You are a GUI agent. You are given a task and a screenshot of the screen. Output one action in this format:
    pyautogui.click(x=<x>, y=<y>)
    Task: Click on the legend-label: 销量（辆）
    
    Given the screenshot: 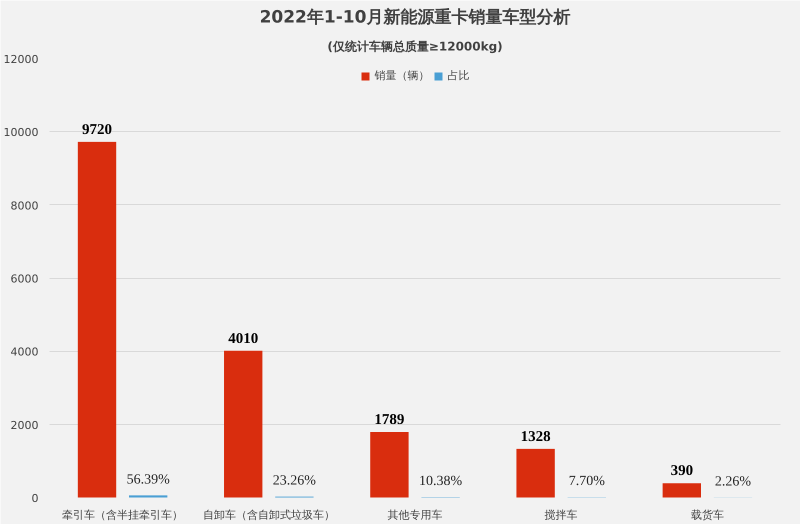 What is the action you would take?
    pyautogui.click(x=402, y=75)
    